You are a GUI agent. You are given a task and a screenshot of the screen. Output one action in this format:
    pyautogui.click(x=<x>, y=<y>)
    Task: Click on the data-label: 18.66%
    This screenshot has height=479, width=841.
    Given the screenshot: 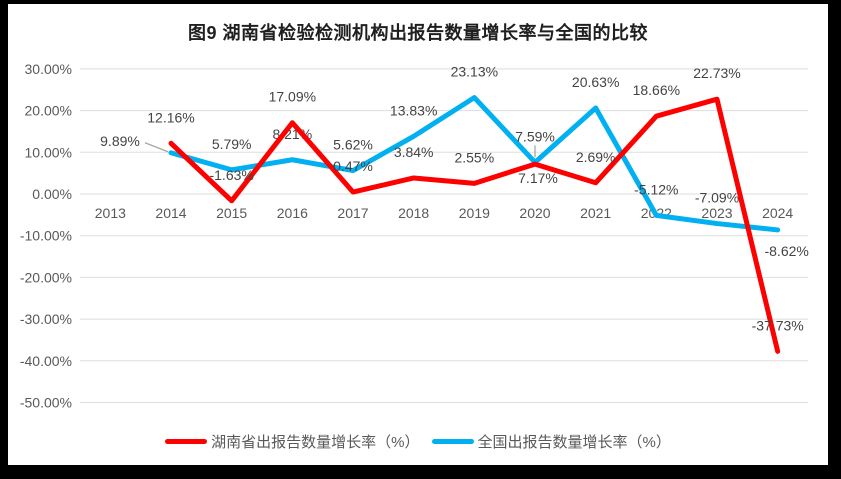 What is the action you would take?
    pyautogui.click(x=656, y=90)
    